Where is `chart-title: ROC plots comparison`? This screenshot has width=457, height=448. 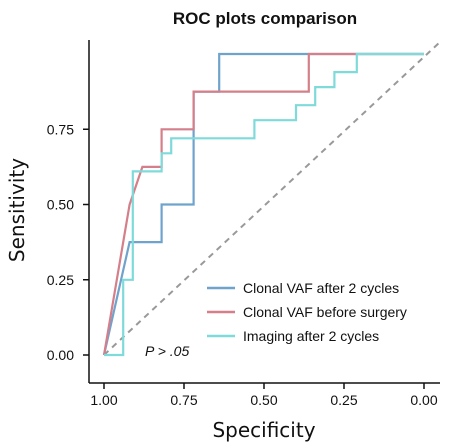 chart-title: ROC plots comparison is located at coordinates (265, 18).